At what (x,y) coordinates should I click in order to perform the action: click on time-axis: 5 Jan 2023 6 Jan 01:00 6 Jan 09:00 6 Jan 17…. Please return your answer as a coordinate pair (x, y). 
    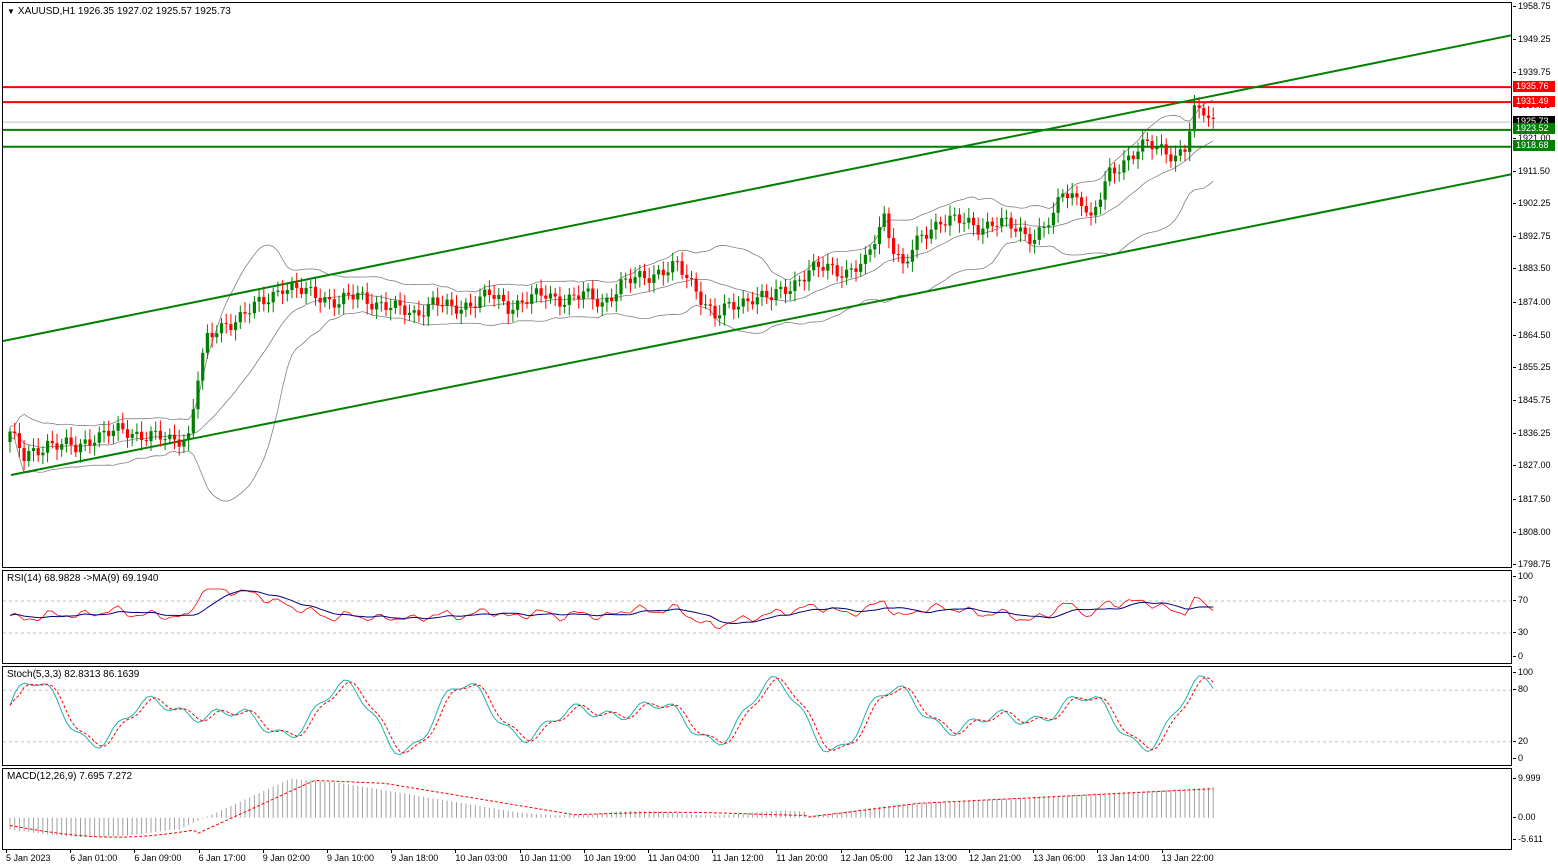
    Looking at the image, I should click on (757, 859).